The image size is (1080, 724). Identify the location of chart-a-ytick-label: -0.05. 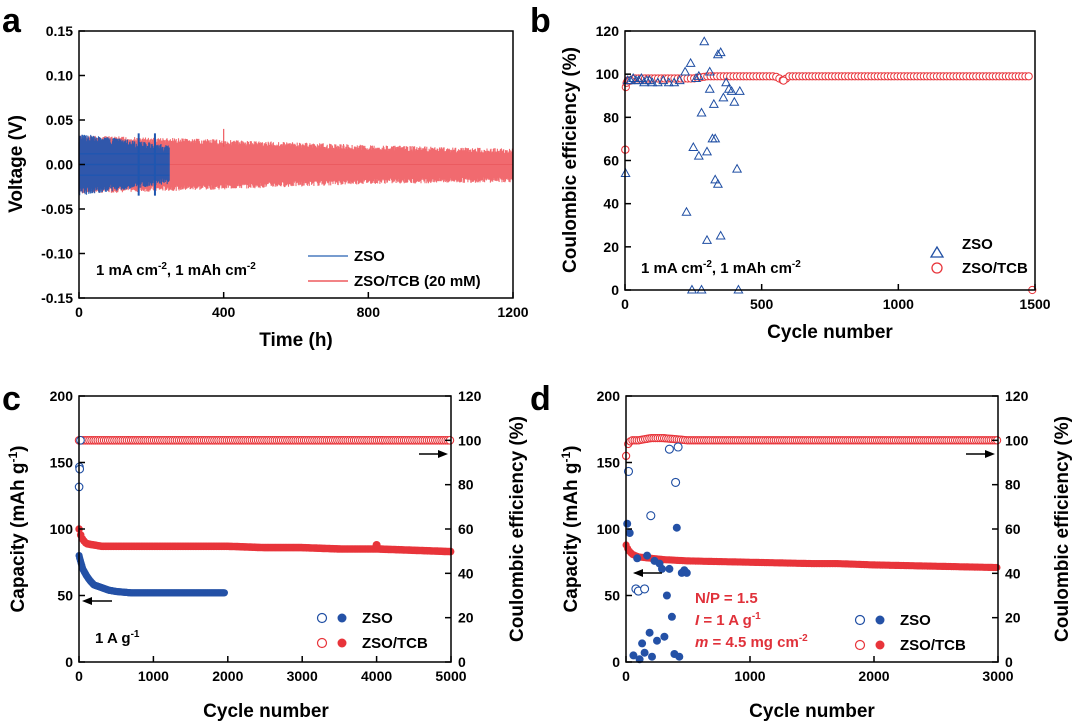
(57, 209).